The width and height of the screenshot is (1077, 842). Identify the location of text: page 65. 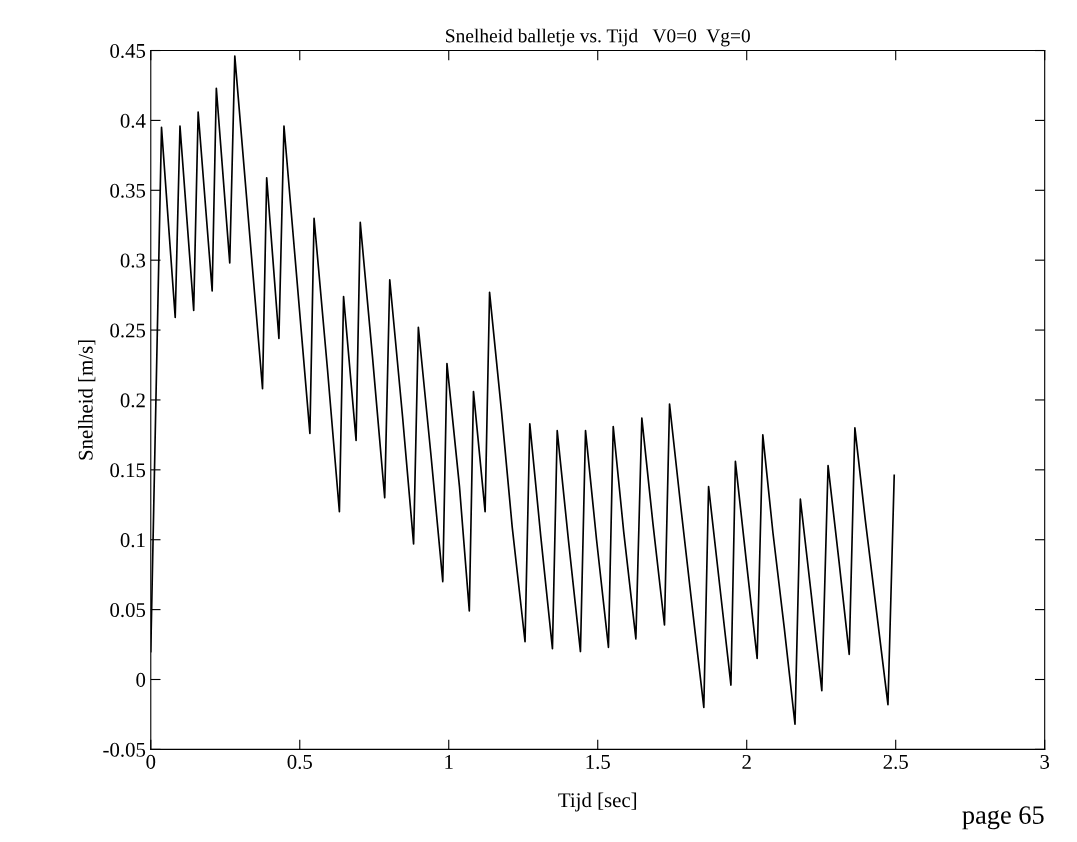
(1003, 818).